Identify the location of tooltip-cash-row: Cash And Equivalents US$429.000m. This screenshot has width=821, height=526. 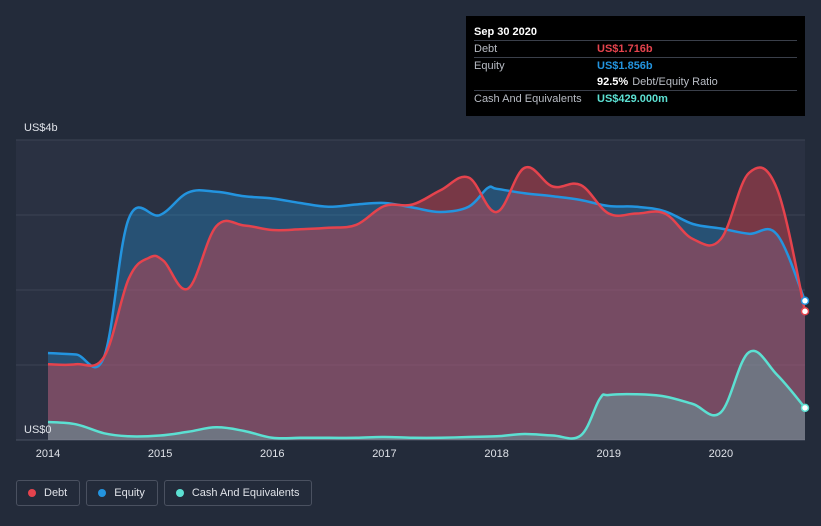
(635, 98).